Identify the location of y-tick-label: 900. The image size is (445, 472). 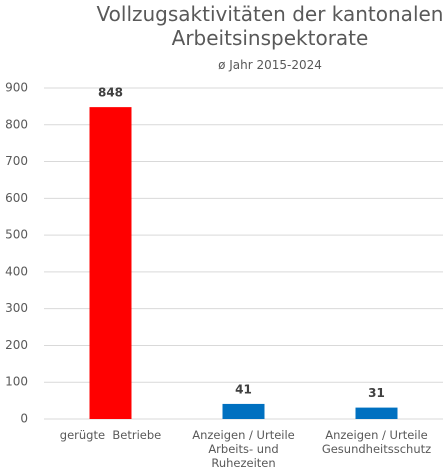
(16, 88).